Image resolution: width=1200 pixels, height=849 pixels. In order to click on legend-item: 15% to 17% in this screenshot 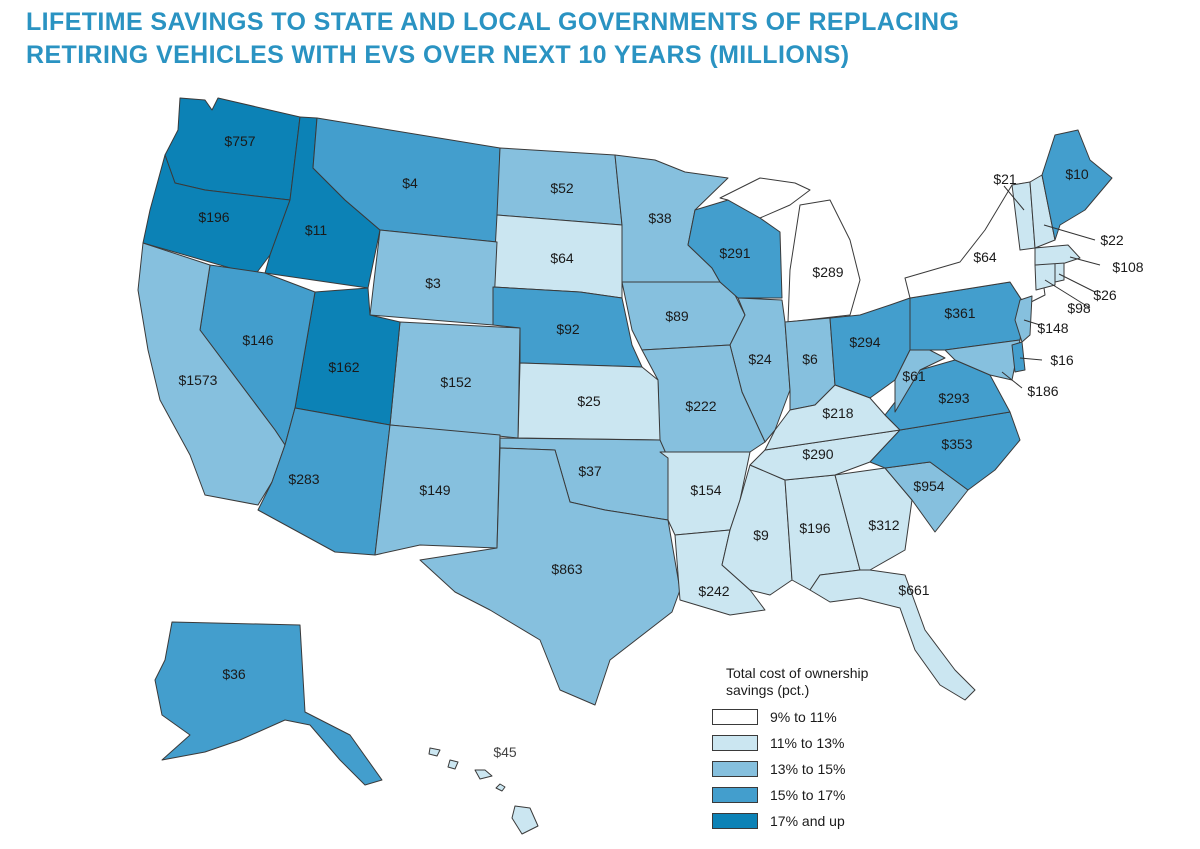, I will do `click(812, 795)`.